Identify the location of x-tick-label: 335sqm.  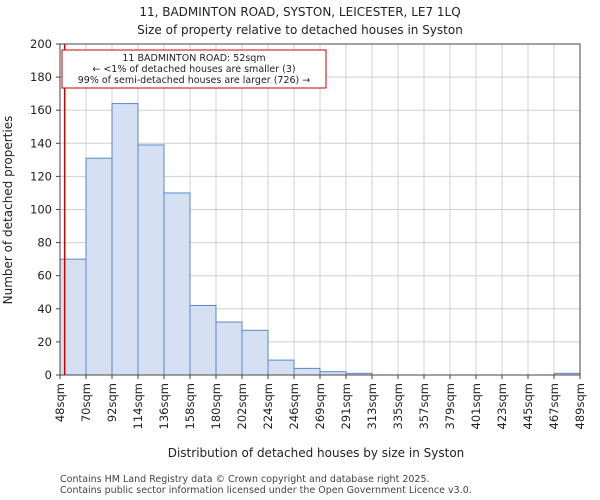
(398, 406).